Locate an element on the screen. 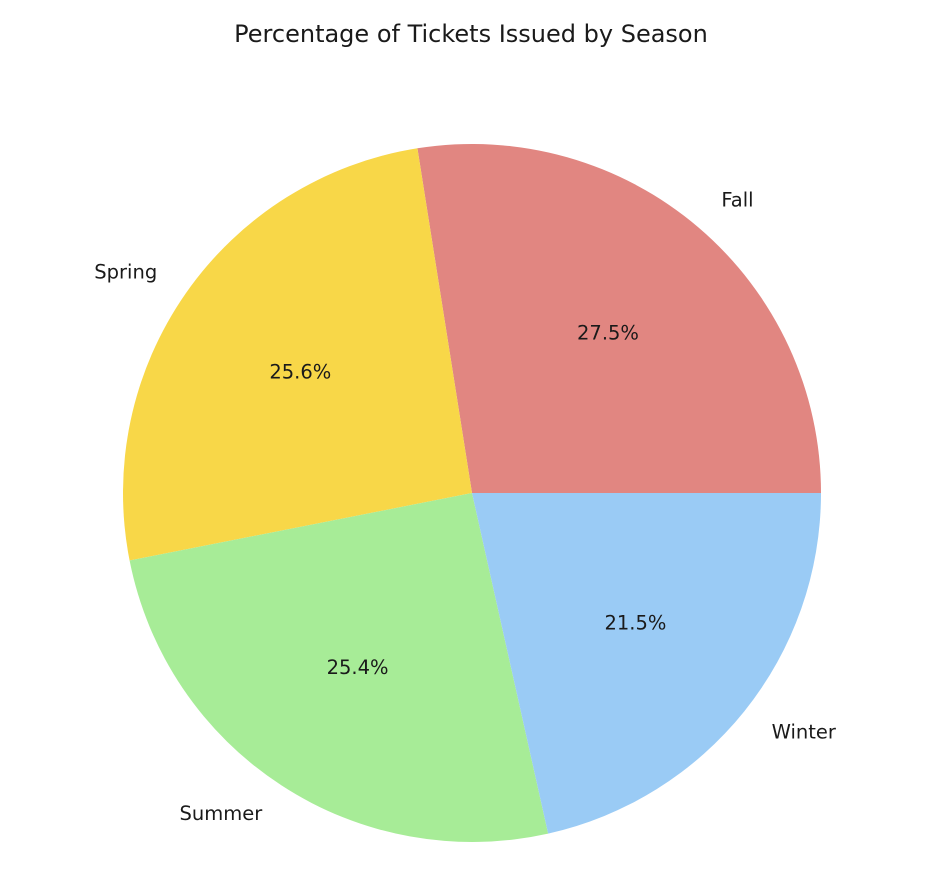  percentage-label-winter: 21.5% is located at coordinates (635, 622).